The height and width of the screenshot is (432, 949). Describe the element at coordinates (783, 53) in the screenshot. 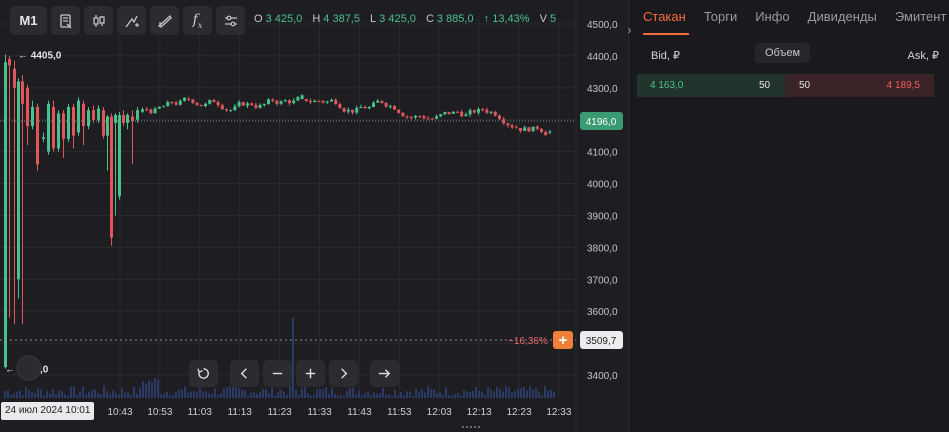

I see `volume-header-button: Объем` at that location.